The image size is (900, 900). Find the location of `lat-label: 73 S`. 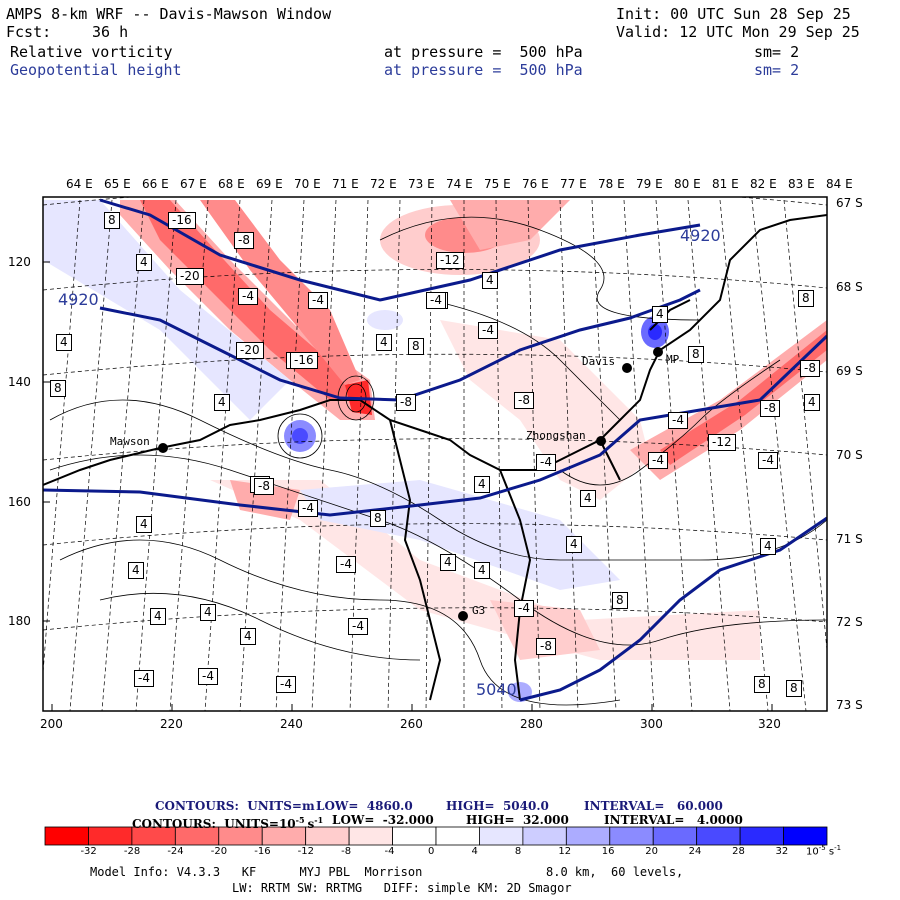

lat-label: 73 S is located at coordinates (849, 705).